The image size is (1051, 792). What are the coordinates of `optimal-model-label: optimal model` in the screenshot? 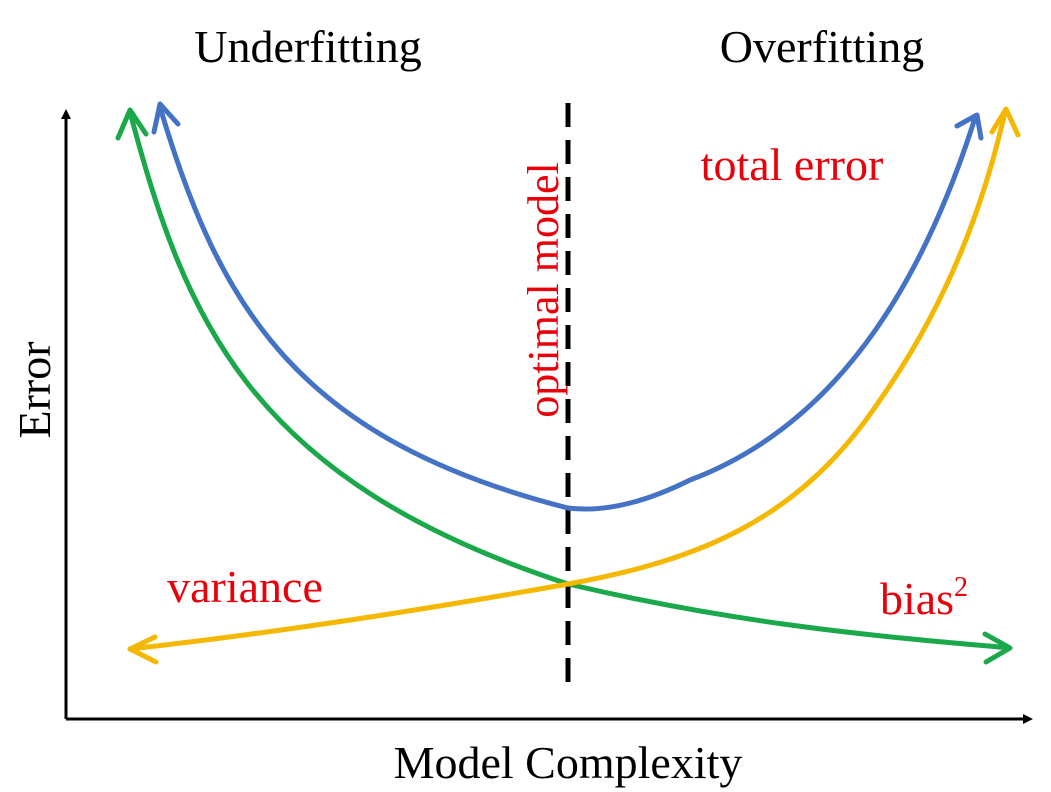 It's located at (543, 289).